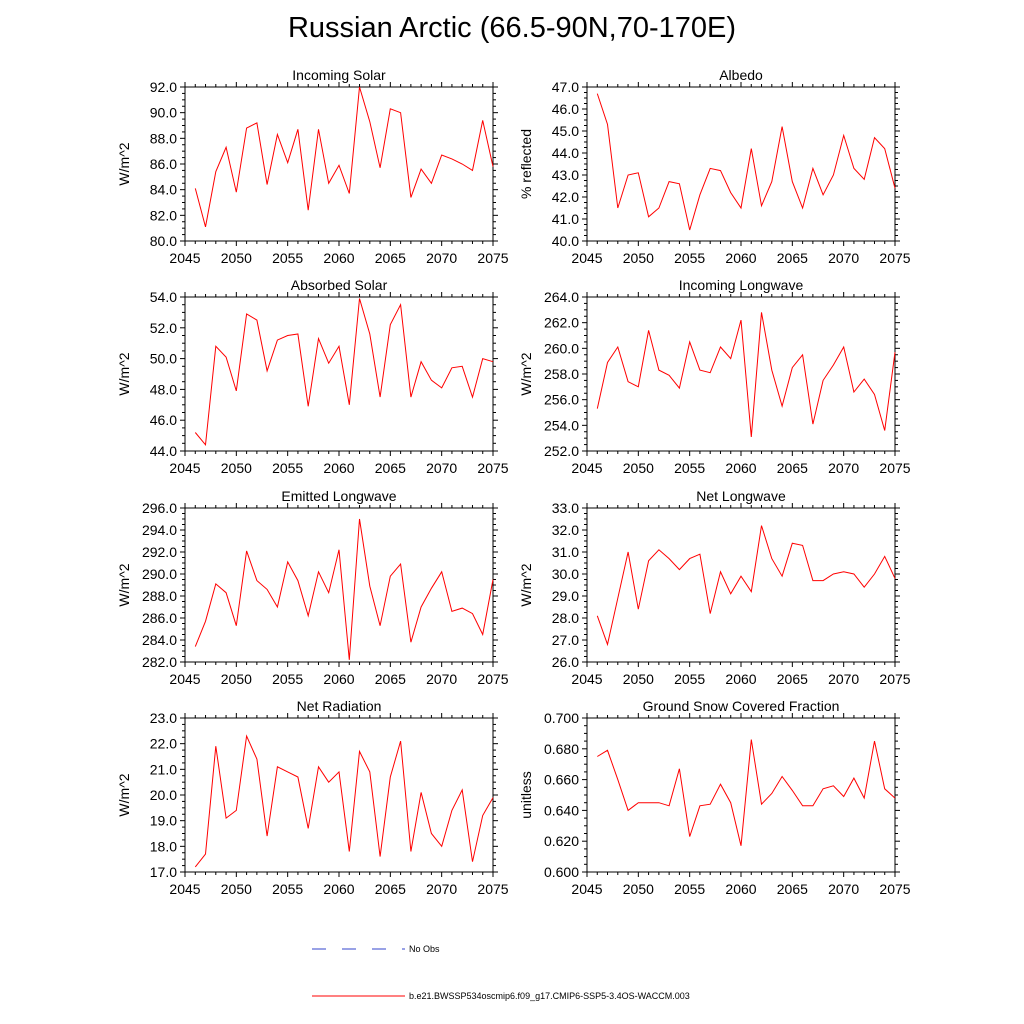 This screenshot has width=1024, height=1024. I want to click on y-tick-label: 32.0, so click(565, 530).